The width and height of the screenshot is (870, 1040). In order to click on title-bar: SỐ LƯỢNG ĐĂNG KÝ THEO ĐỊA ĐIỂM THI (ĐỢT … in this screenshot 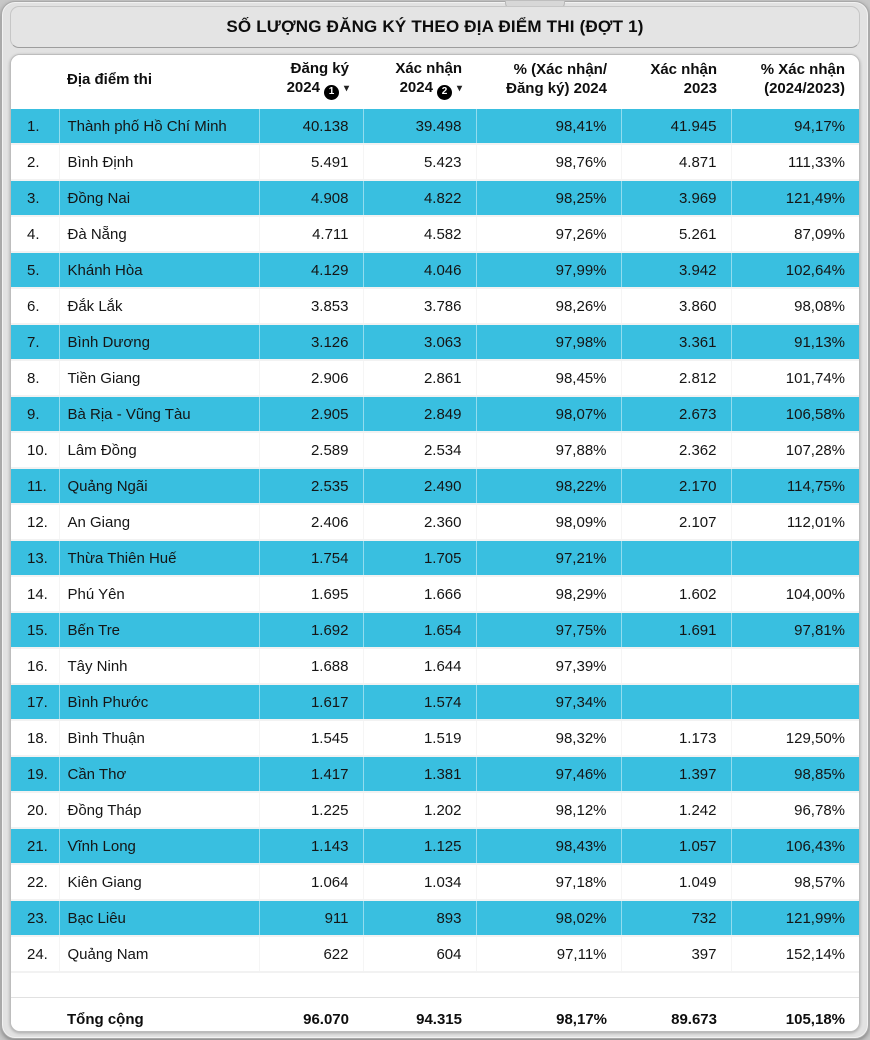, I will do `click(435, 27)`.